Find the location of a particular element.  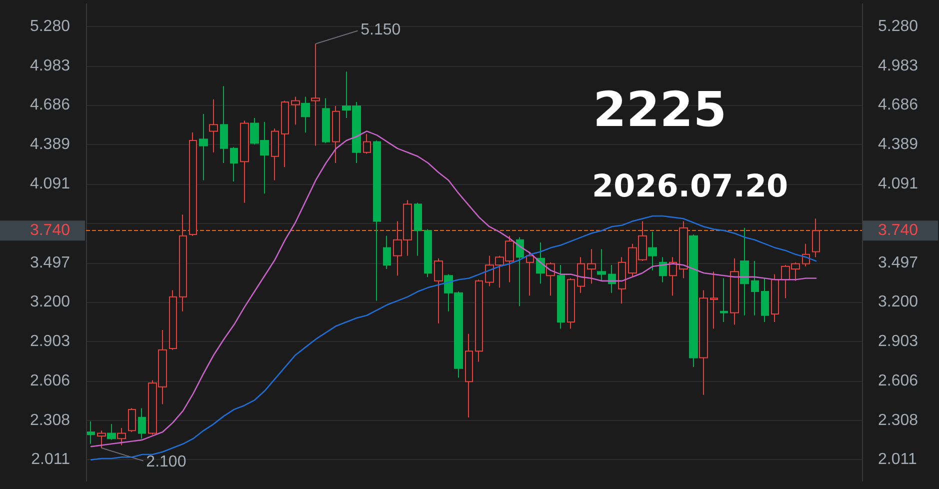

y-tick-label: 2.903 is located at coordinates (50, 341).